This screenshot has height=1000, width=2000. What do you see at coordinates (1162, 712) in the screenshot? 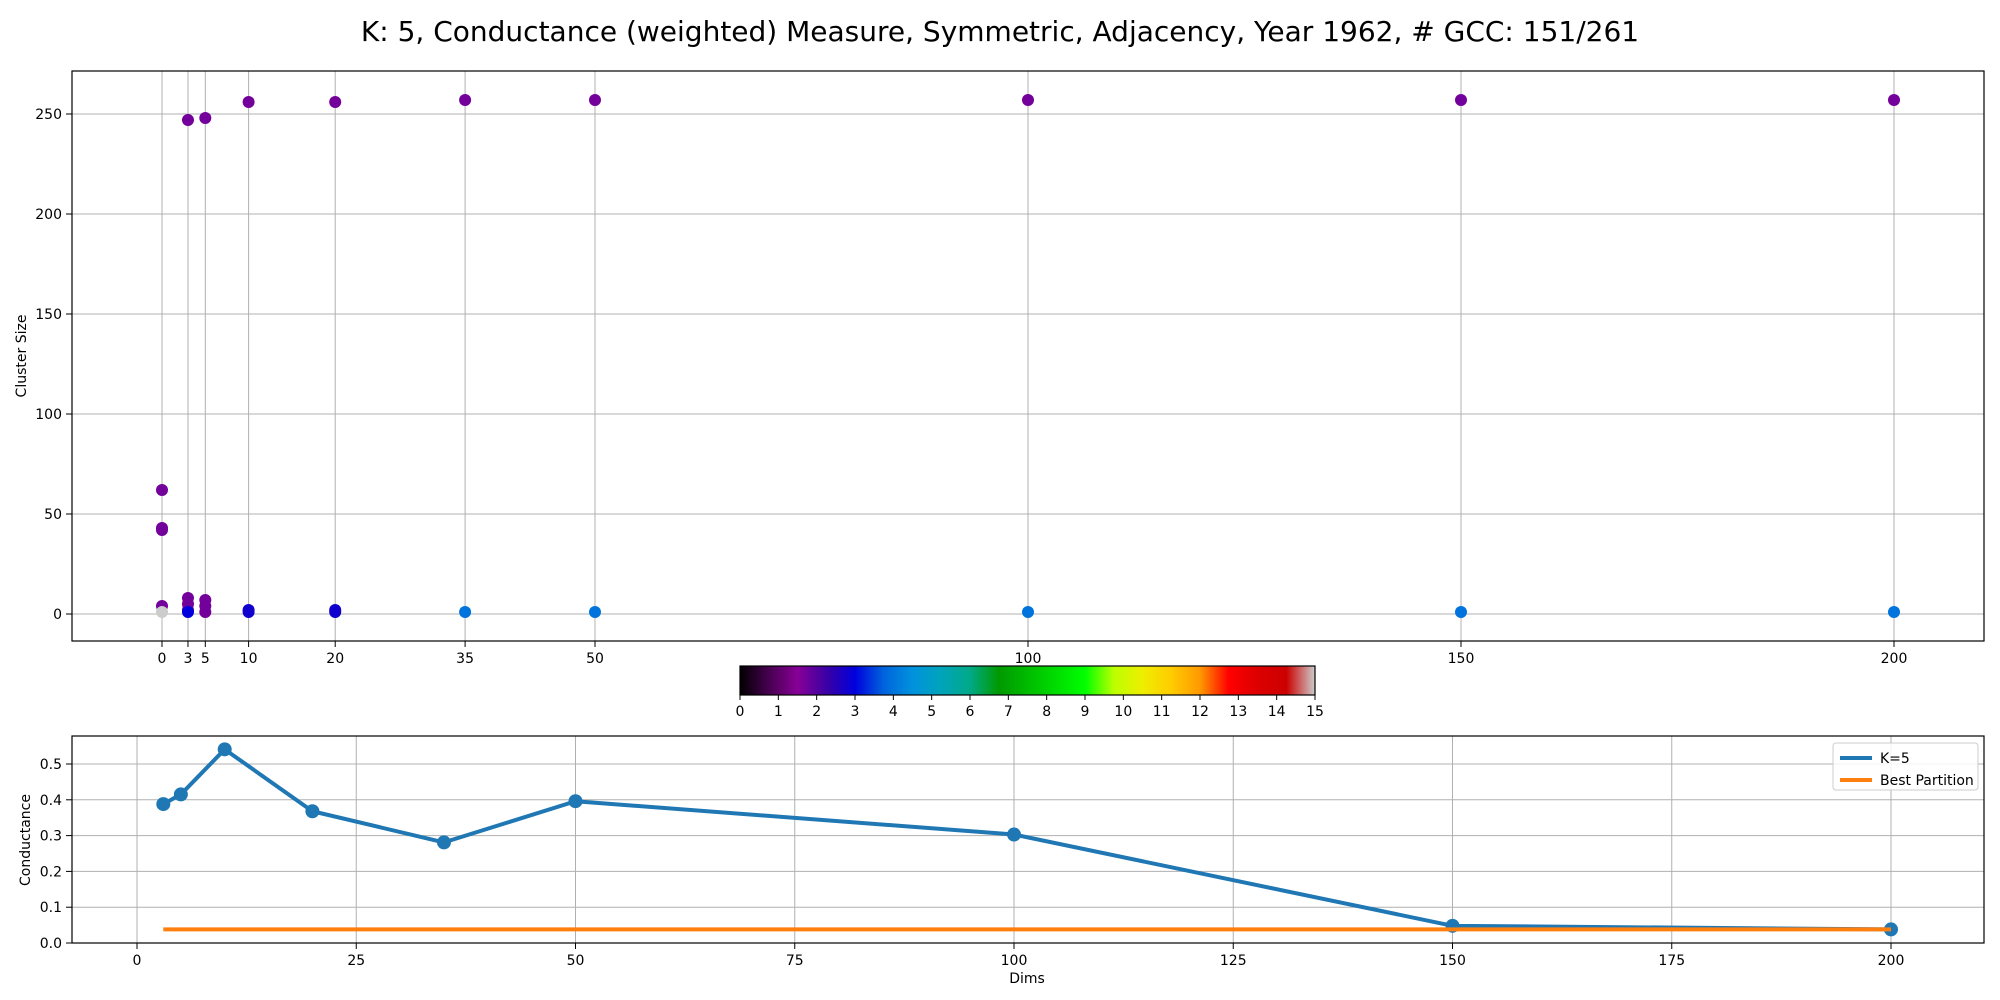
I see `colorbar-tick-label: 11` at bounding box center [1162, 712].